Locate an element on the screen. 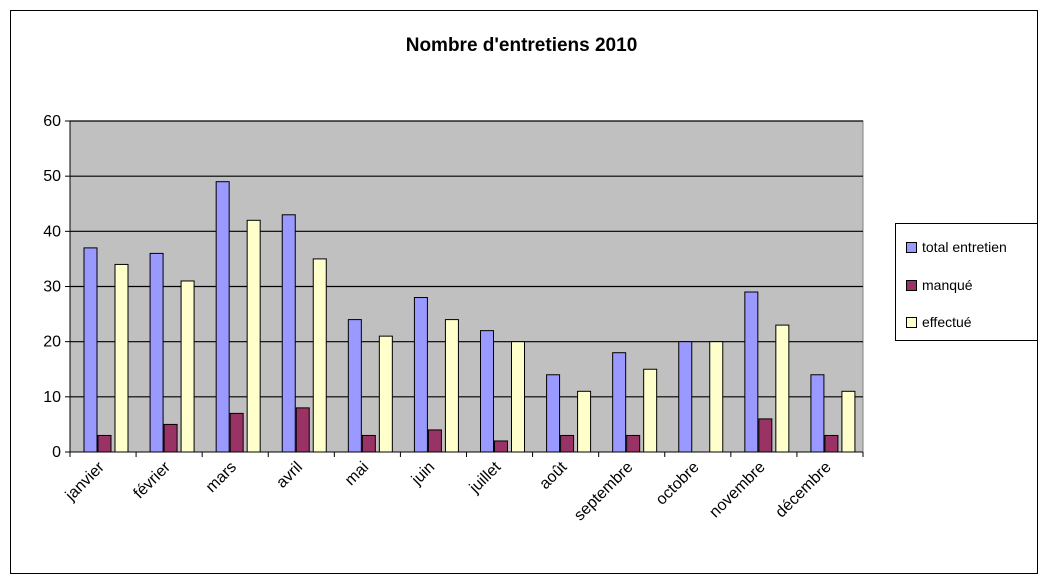 This screenshot has width=1043, height=580. chart-title: Nombre d'entretiens 2010 is located at coordinates (521, 45).